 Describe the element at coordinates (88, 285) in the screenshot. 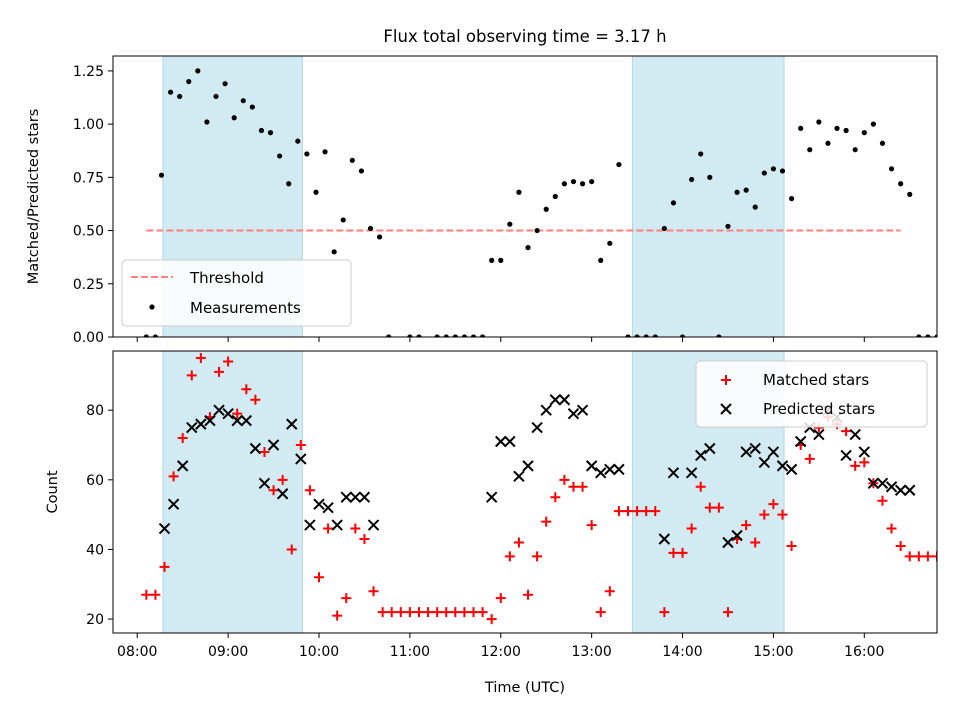

I see `y-tick-label: 0.25` at that location.